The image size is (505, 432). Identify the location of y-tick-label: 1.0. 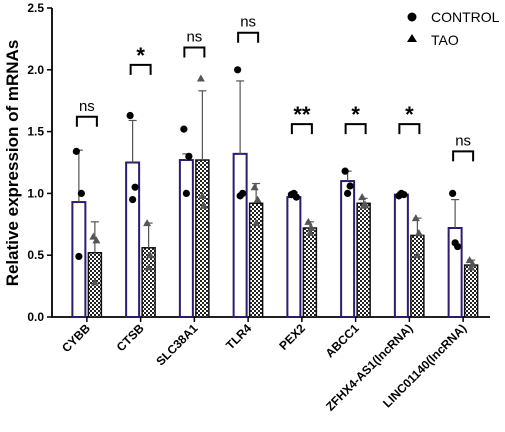
(35, 193).